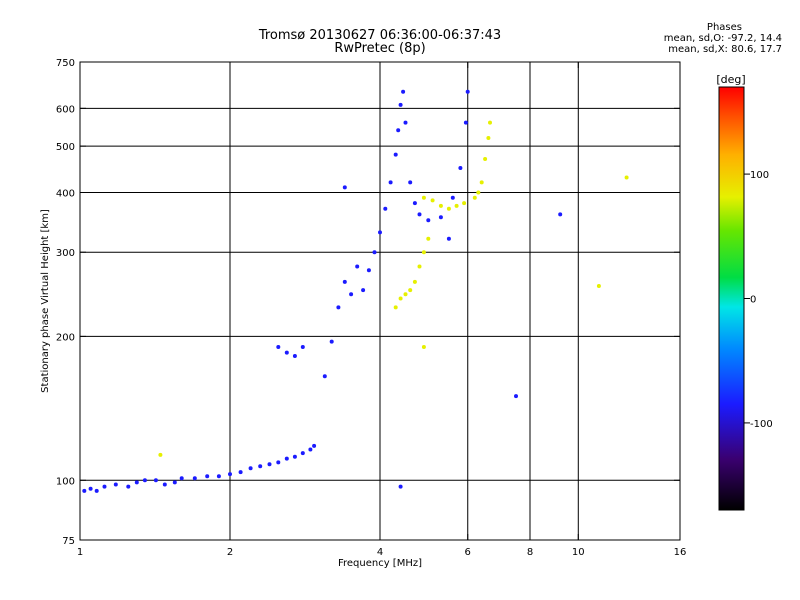  Describe the element at coordinates (45, 301) in the screenshot. I see `y-axis-label: Stationary phase Virtual Height [km]` at that location.